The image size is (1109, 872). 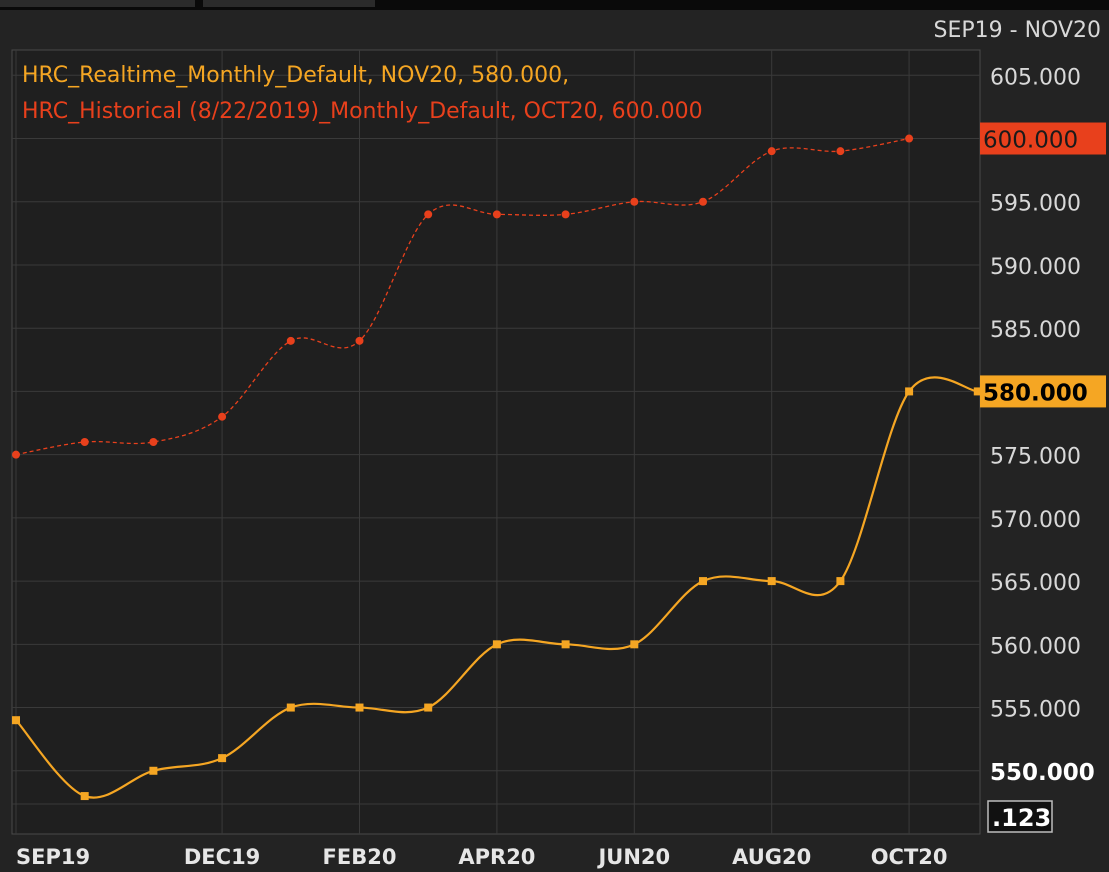 I want to click on x-tick-label: FEB20, so click(x=360, y=857).